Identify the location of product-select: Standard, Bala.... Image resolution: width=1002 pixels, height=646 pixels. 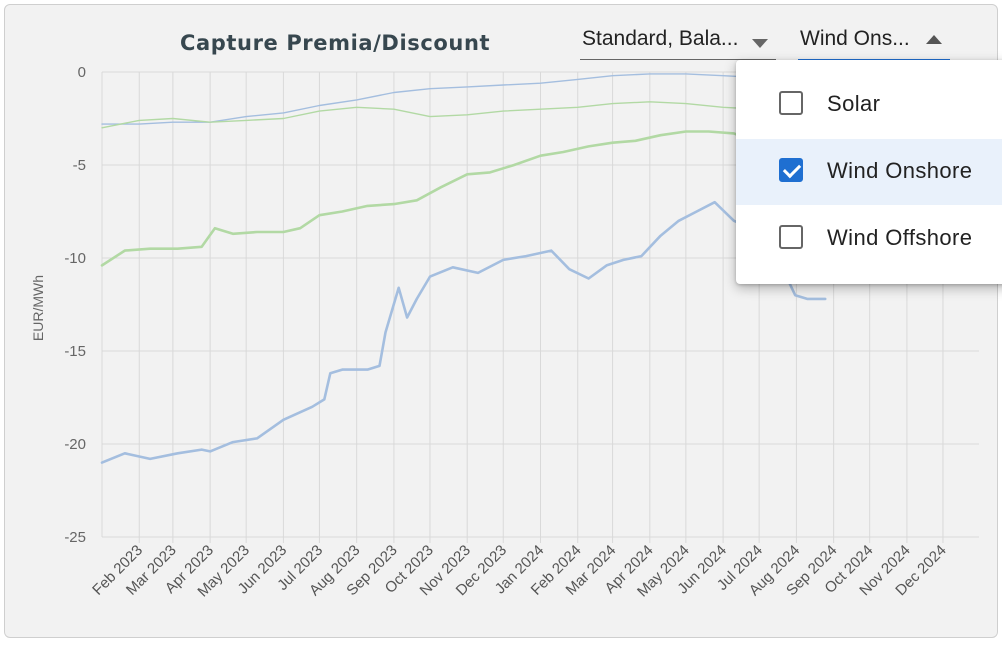
(678, 43).